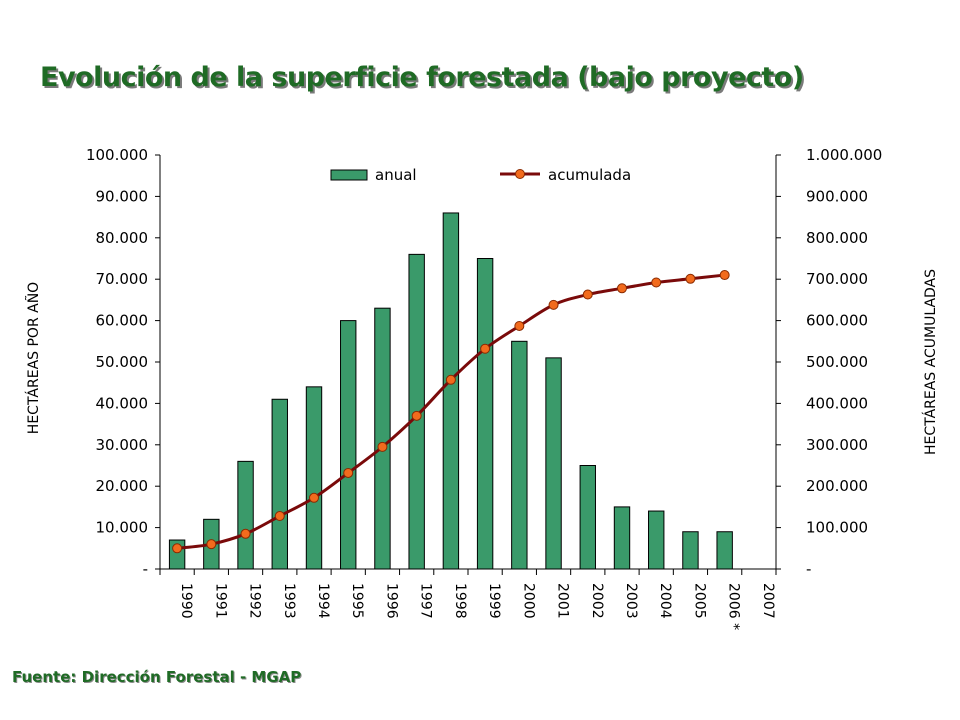 This screenshot has height=720, width=960. I want to click on x-tick-label: 1993, so click(289, 601).